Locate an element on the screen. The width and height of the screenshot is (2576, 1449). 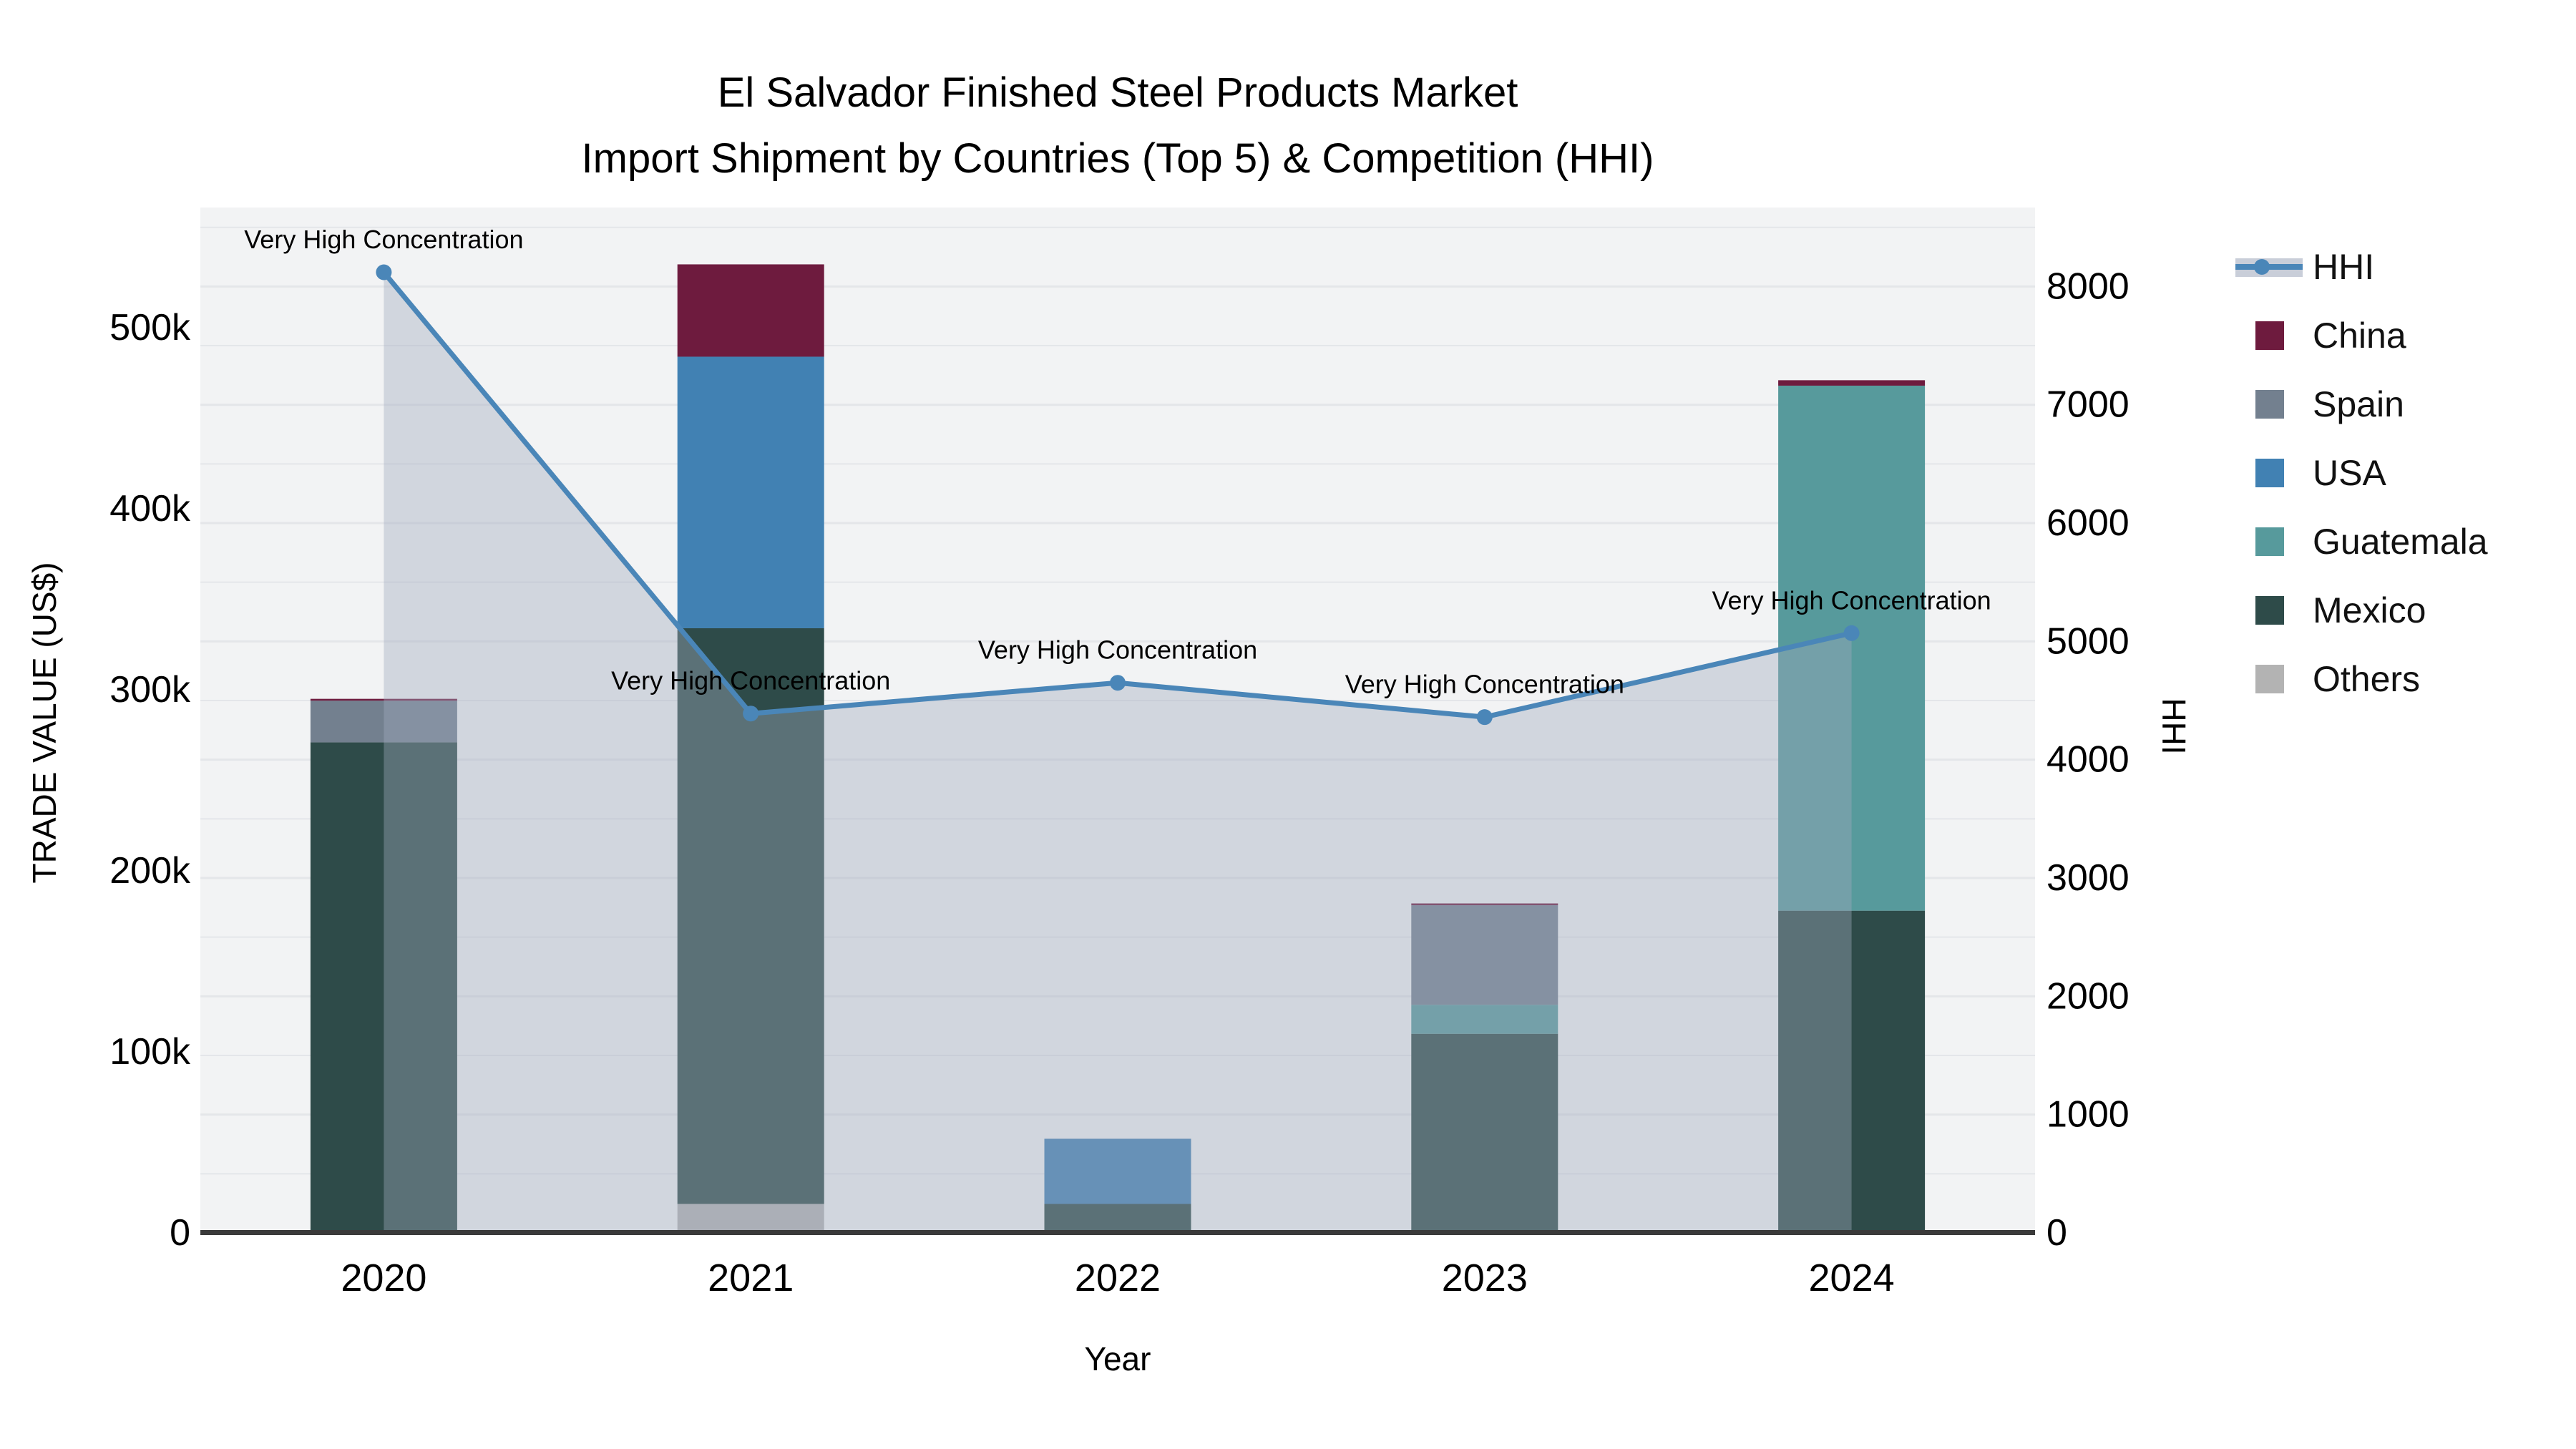
swatch-guatemala is located at coordinates (2269, 541).